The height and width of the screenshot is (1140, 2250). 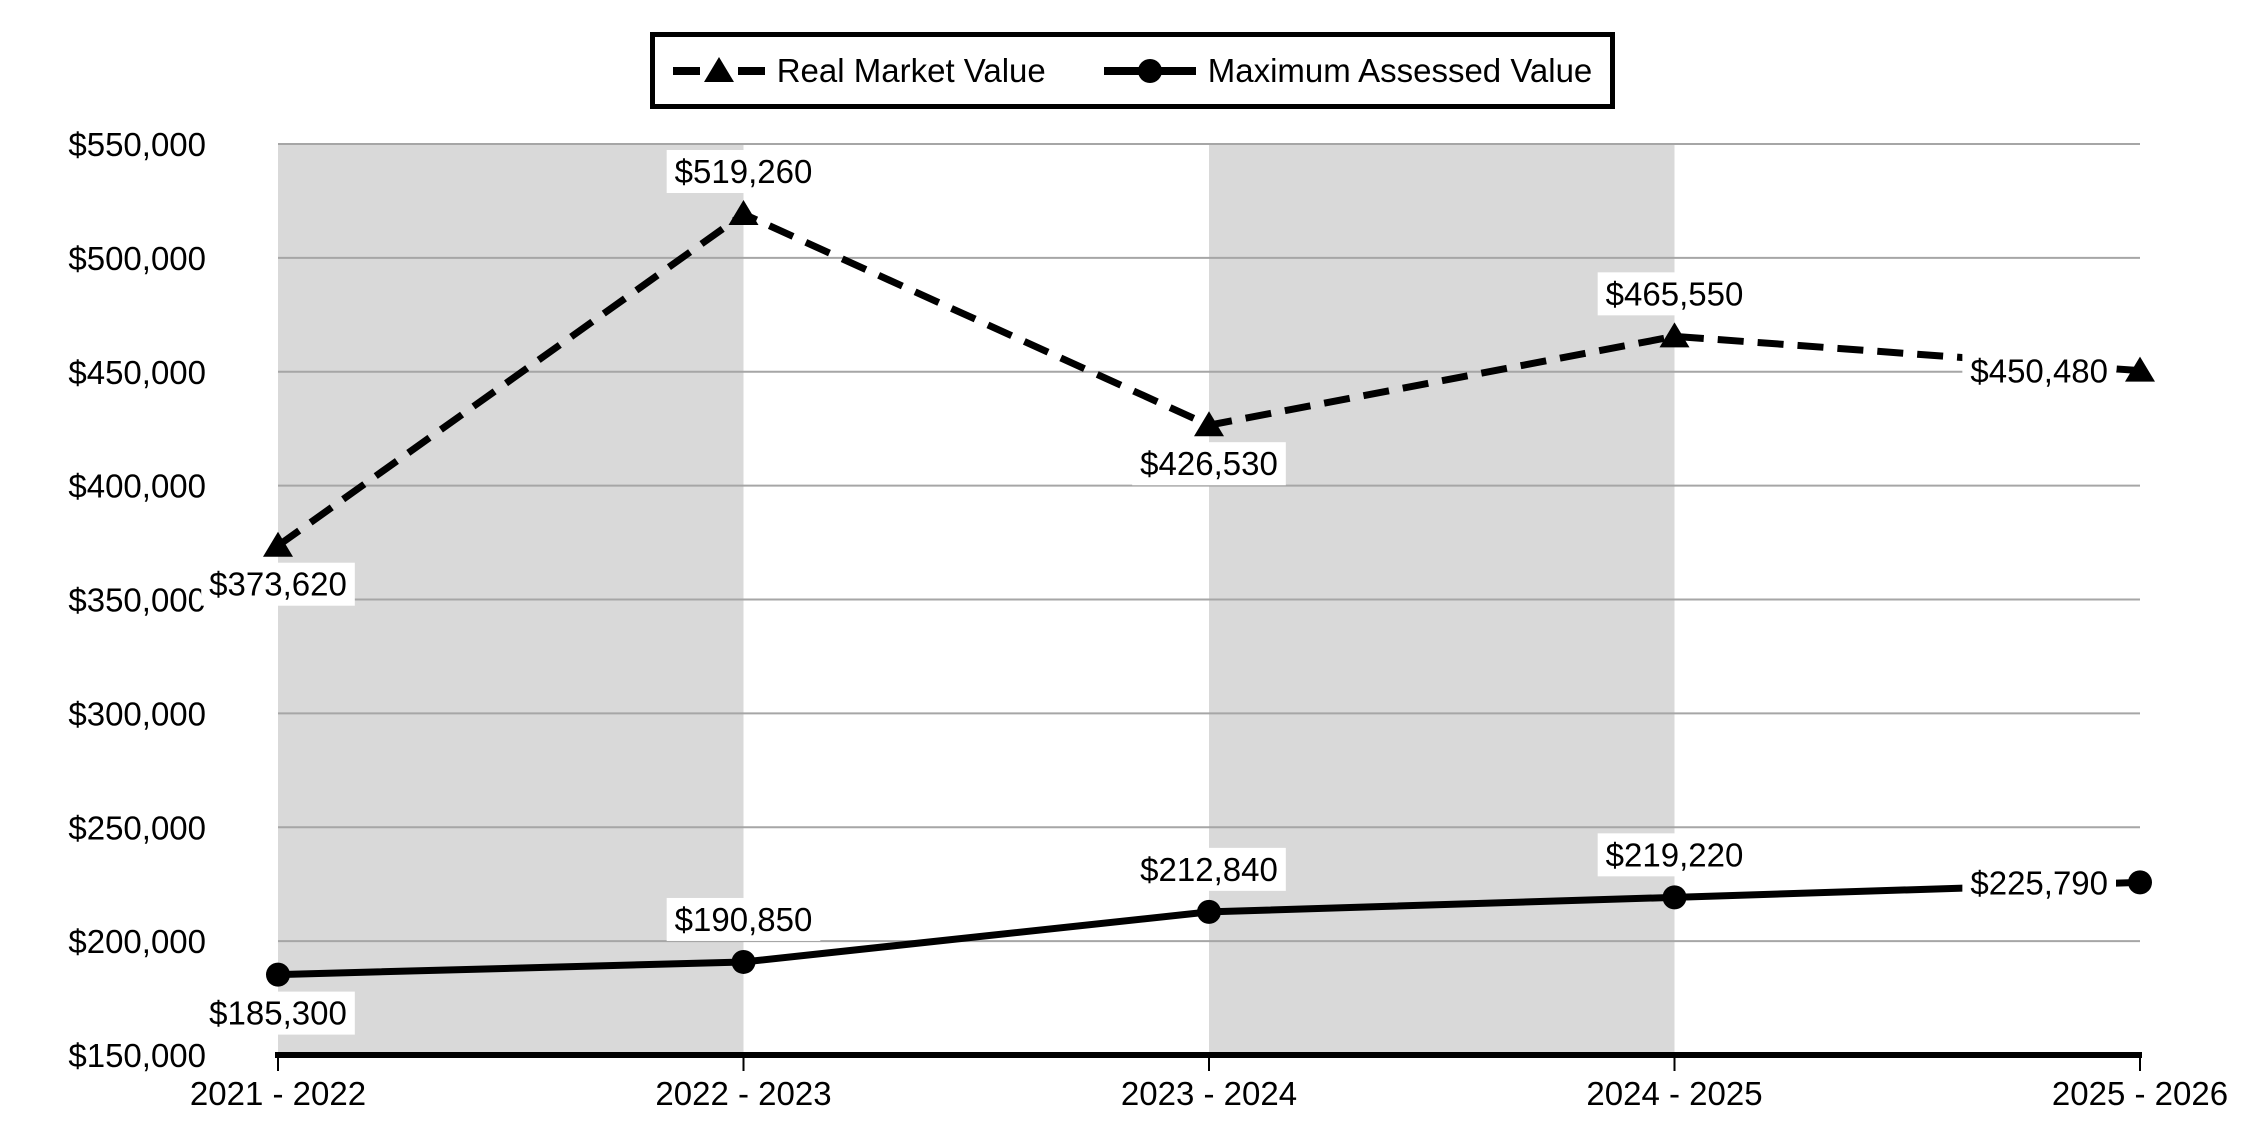 I want to click on x-axis-tick-label: 2022 - 2023, so click(x=743, y=1093).